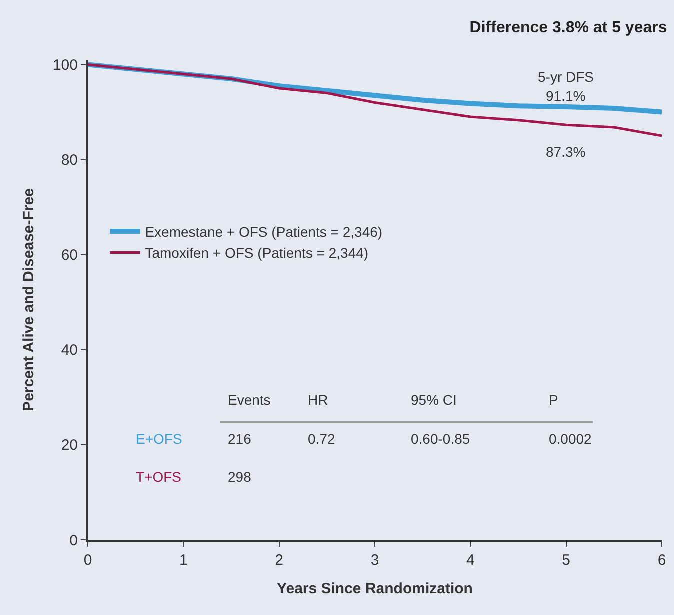 The width and height of the screenshot is (674, 615). What do you see at coordinates (375, 589) in the screenshot?
I see `x-axis-title: Years Since Randomization` at bounding box center [375, 589].